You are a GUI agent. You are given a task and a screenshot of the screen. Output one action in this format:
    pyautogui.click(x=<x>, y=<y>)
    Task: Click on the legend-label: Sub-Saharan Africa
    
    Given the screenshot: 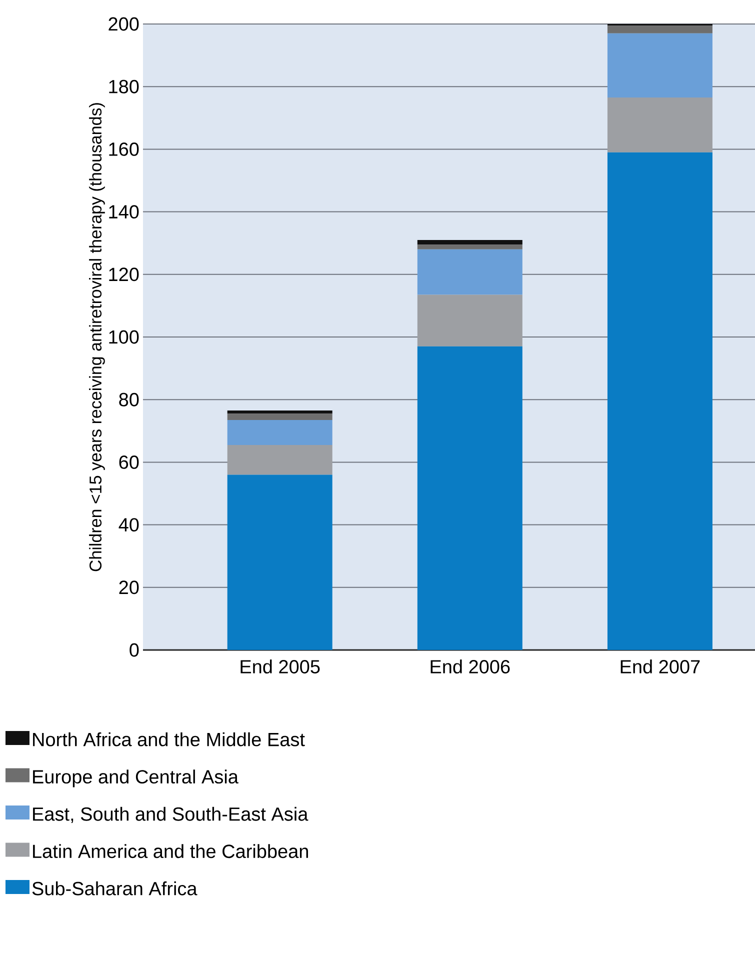 What is the action you would take?
    pyautogui.click(x=115, y=888)
    